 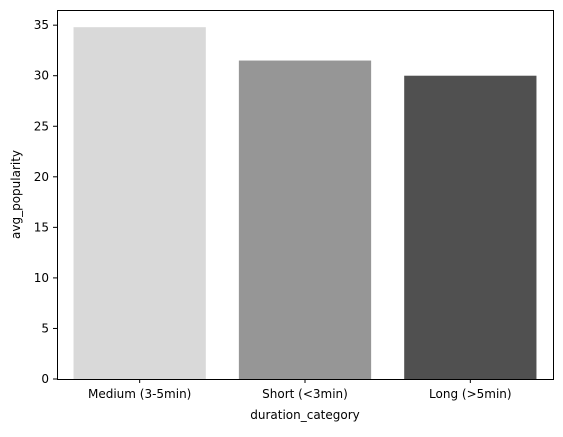 What do you see at coordinates (45, 379) in the screenshot?
I see `y-tick-label: 0` at bounding box center [45, 379].